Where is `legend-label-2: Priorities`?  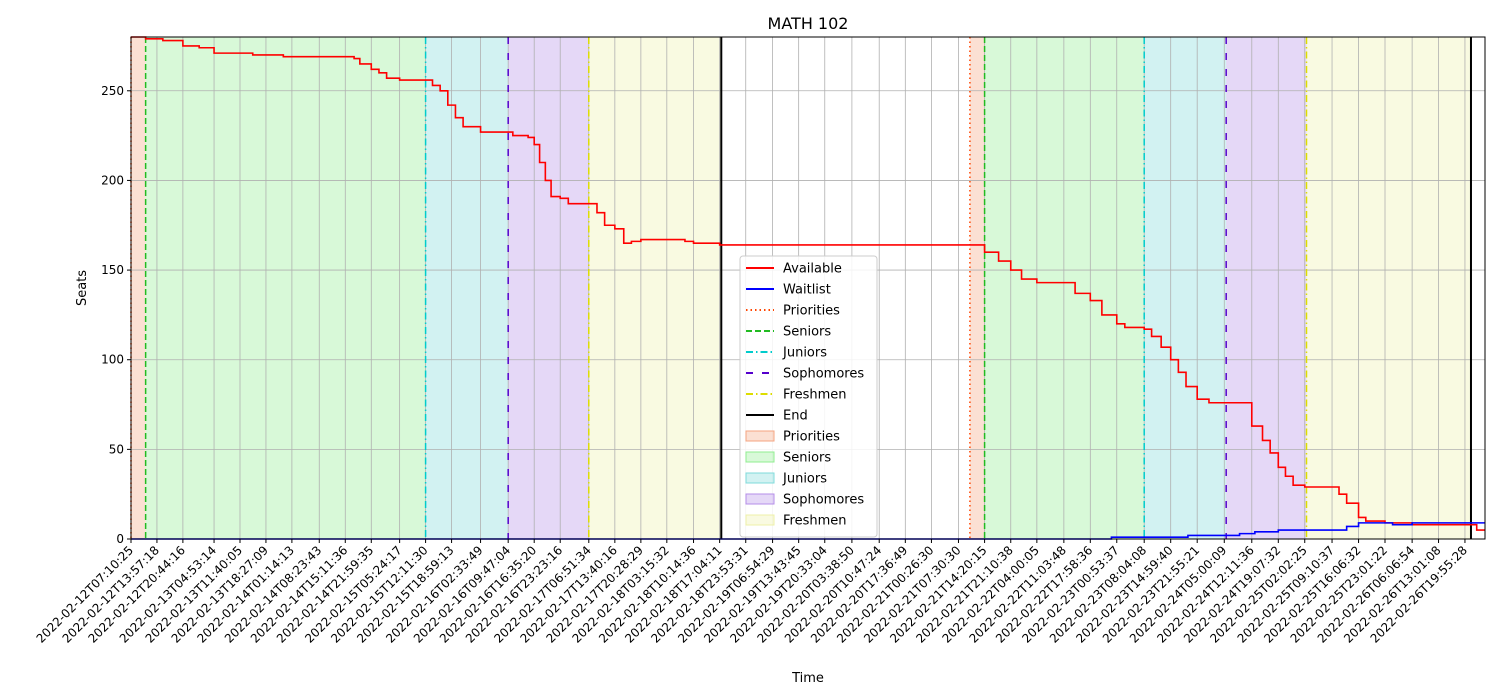 legend-label-2: Priorities is located at coordinates (811, 311).